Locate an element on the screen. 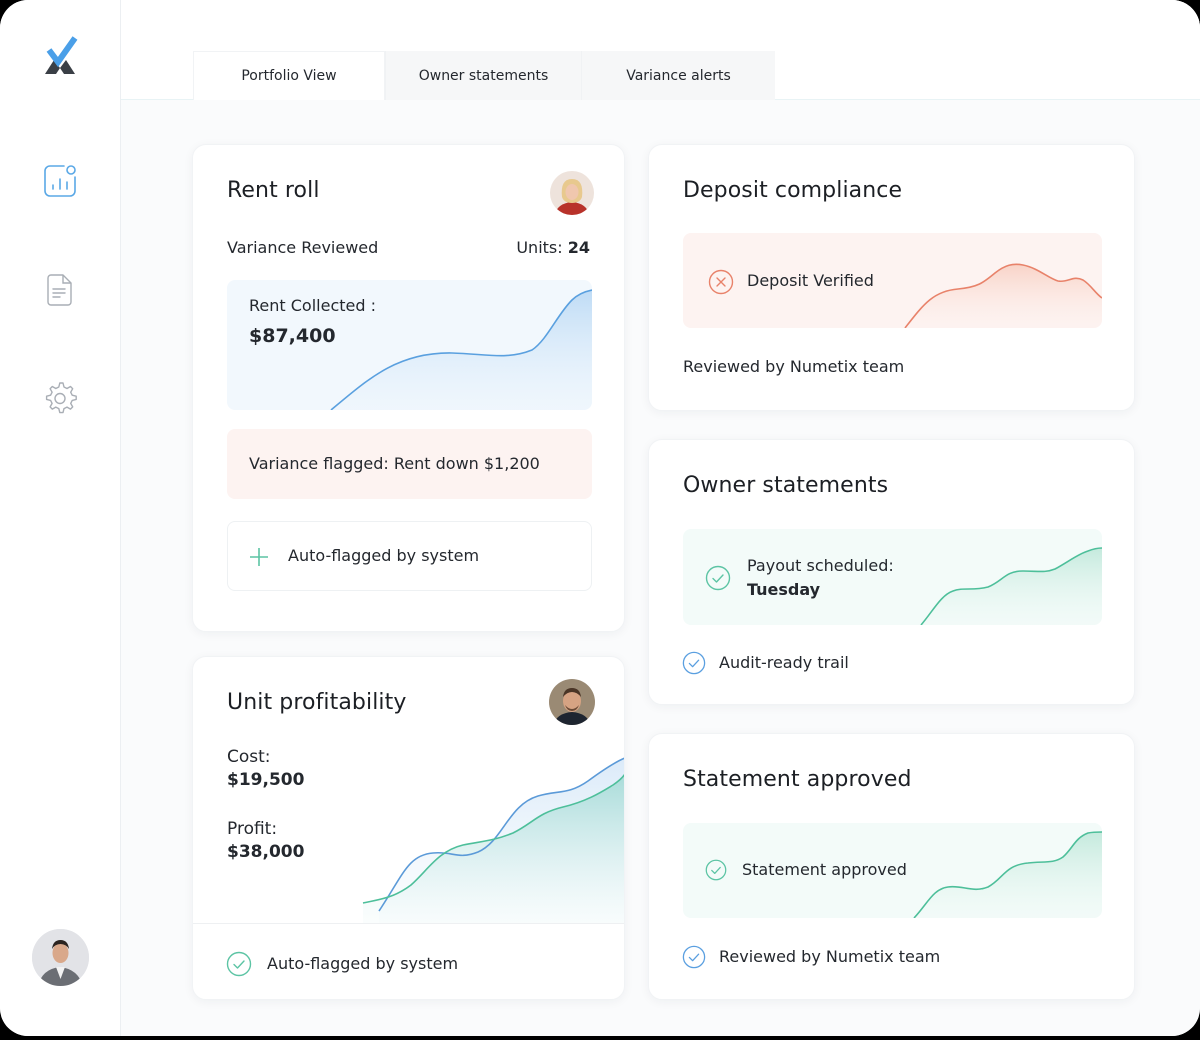 Image resolution: width=1200 pixels, height=1040 pixels. cost-label: Cost: is located at coordinates (249, 757).